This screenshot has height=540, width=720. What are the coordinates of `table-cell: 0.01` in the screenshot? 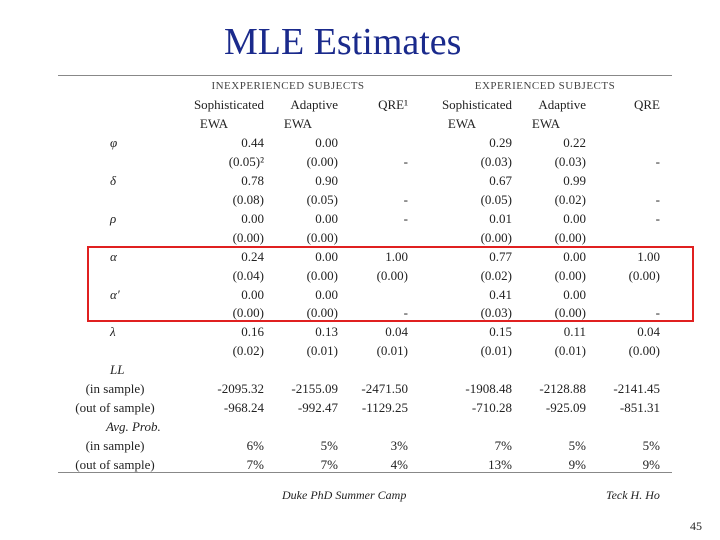 It's located at (500, 218).